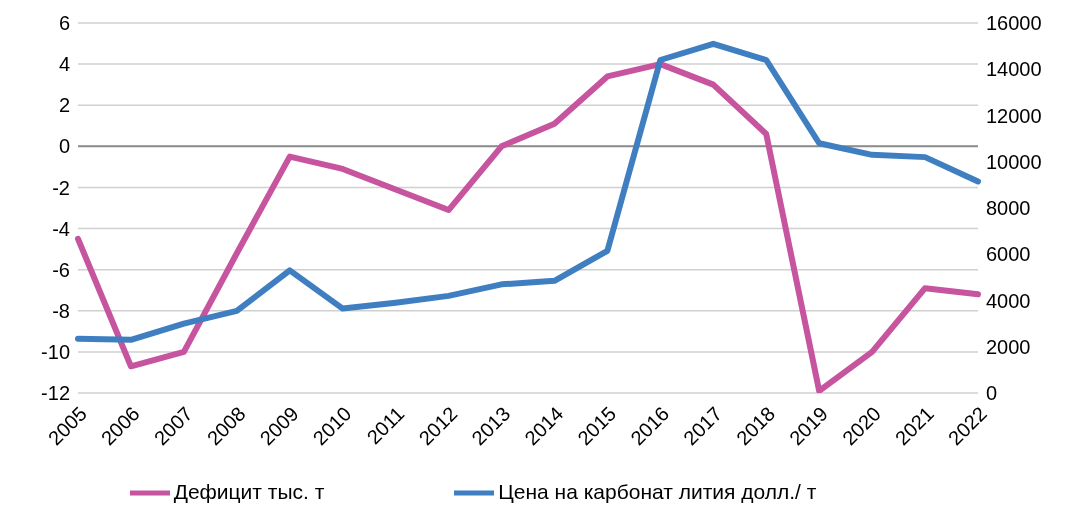 Image resolution: width=1077 pixels, height=528 pixels. Describe the element at coordinates (992, 393) in the screenshot. I see `y2-tick-label: 0` at that location.